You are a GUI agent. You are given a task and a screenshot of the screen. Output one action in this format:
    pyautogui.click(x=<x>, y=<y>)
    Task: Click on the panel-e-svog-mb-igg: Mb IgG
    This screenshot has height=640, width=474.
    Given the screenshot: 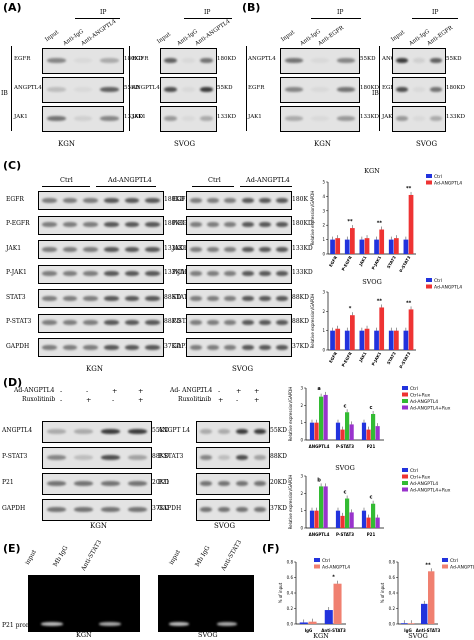 What is the action you would take?
    pyautogui.click(x=202, y=556)
    